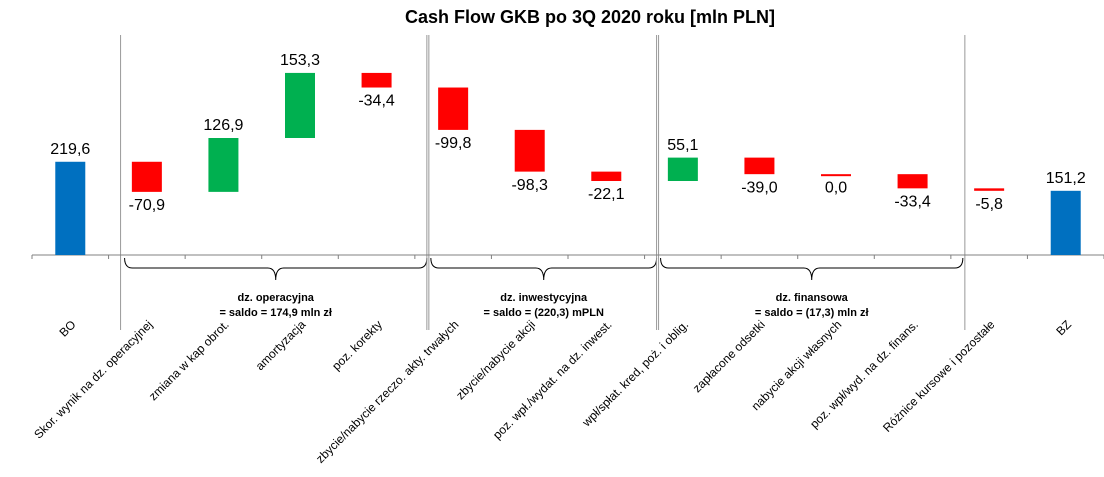  I want to click on x-tick-label: zmiana w kap obrot., so click(189, 360).